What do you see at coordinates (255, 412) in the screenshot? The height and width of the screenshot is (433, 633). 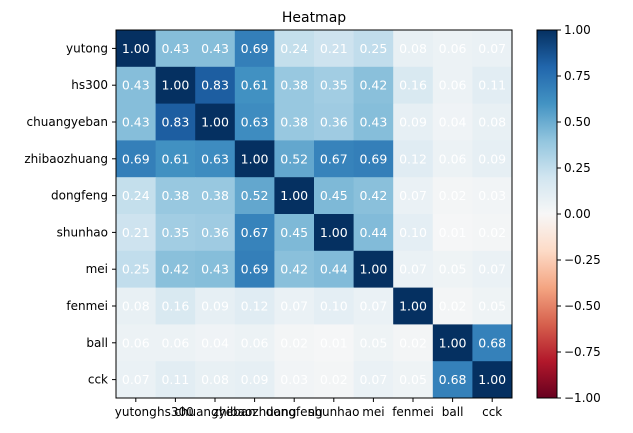 I see `x-tick-label: zhibaozhuang` at bounding box center [255, 412].